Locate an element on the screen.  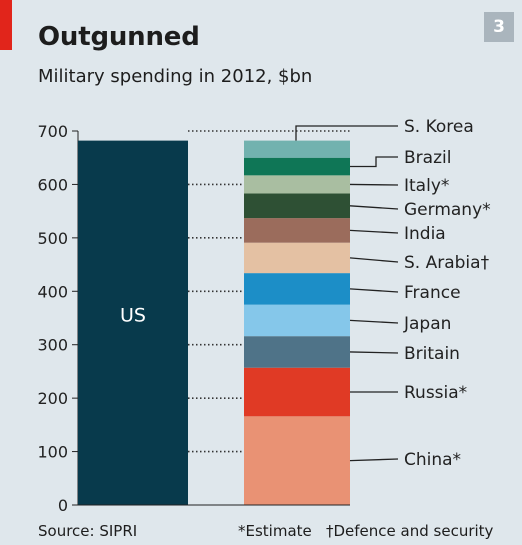
y-tick-label: 300 is located at coordinates (52, 345).